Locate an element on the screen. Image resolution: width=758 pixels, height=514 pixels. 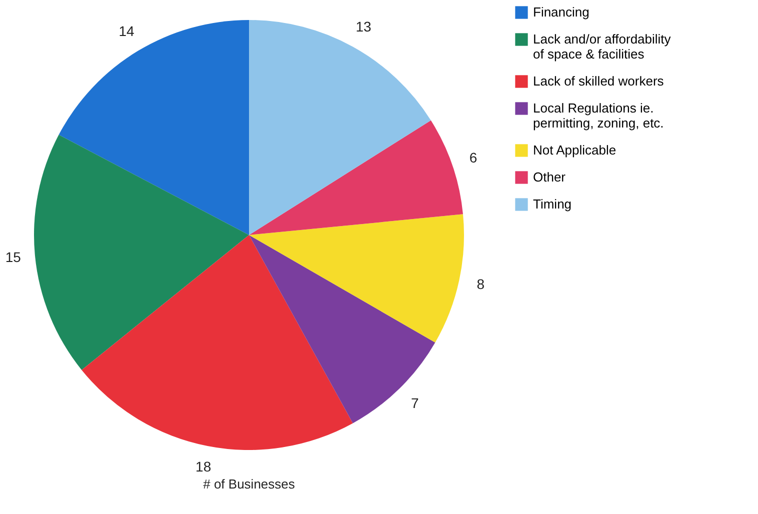
data-label: 14 is located at coordinates (126, 31).